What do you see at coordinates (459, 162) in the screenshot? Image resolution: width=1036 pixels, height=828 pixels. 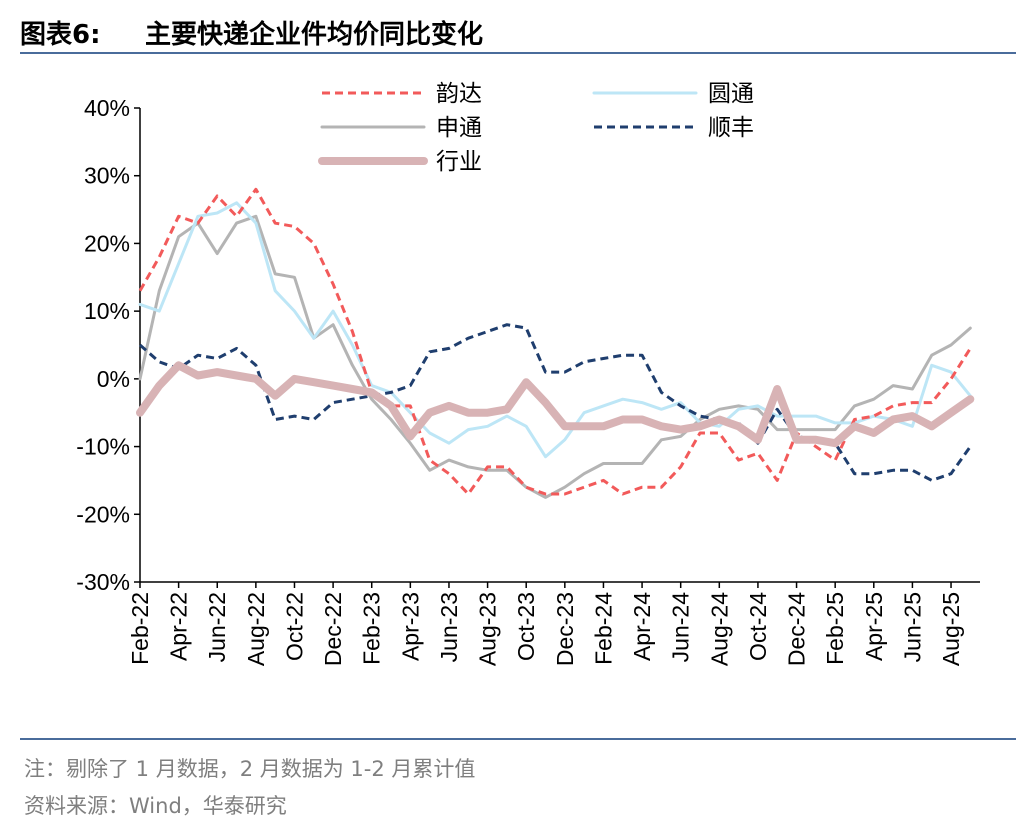 I see `legend-label: 行业` at bounding box center [459, 162].